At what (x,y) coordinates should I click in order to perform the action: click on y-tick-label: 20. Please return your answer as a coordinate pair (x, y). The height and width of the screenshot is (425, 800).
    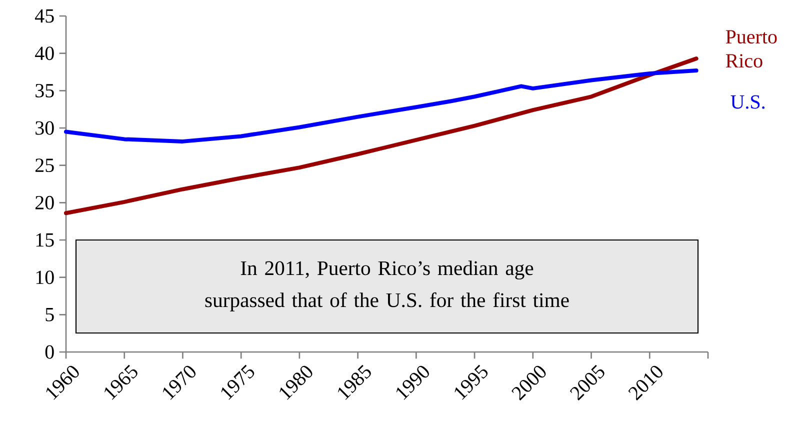
    Looking at the image, I should click on (45, 203).